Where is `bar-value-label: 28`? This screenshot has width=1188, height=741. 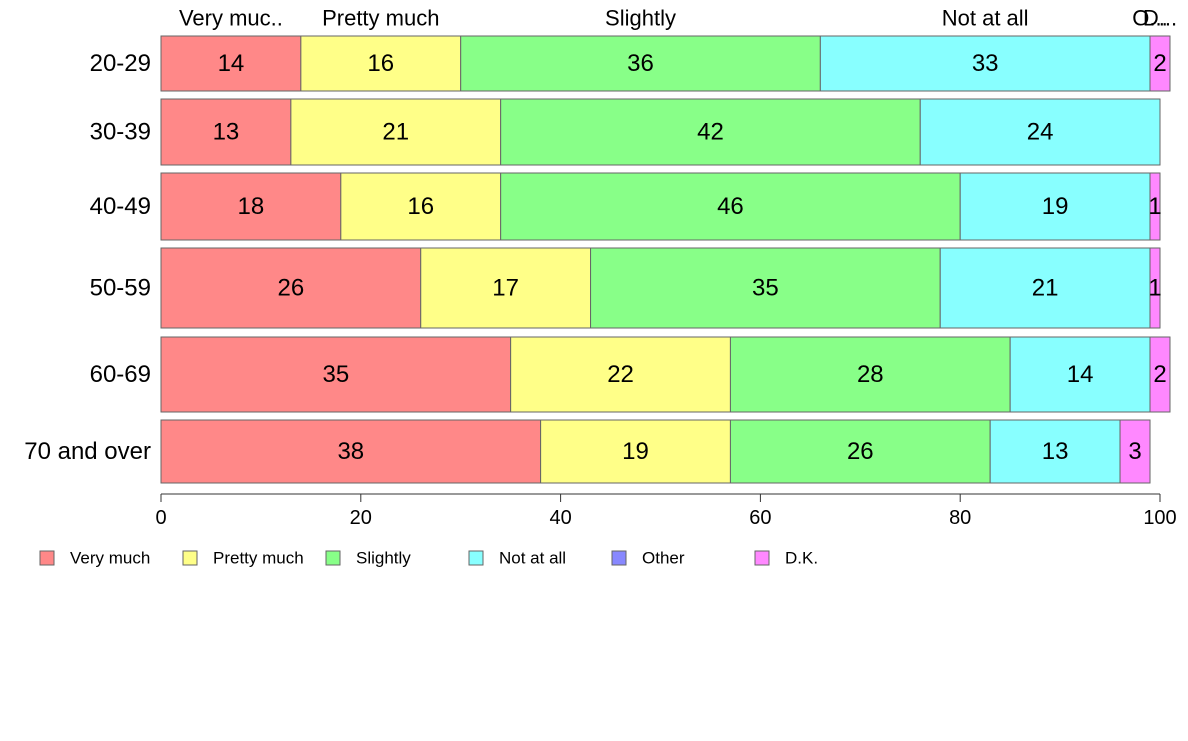
bar-value-label: 28 is located at coordinates (870, 374).